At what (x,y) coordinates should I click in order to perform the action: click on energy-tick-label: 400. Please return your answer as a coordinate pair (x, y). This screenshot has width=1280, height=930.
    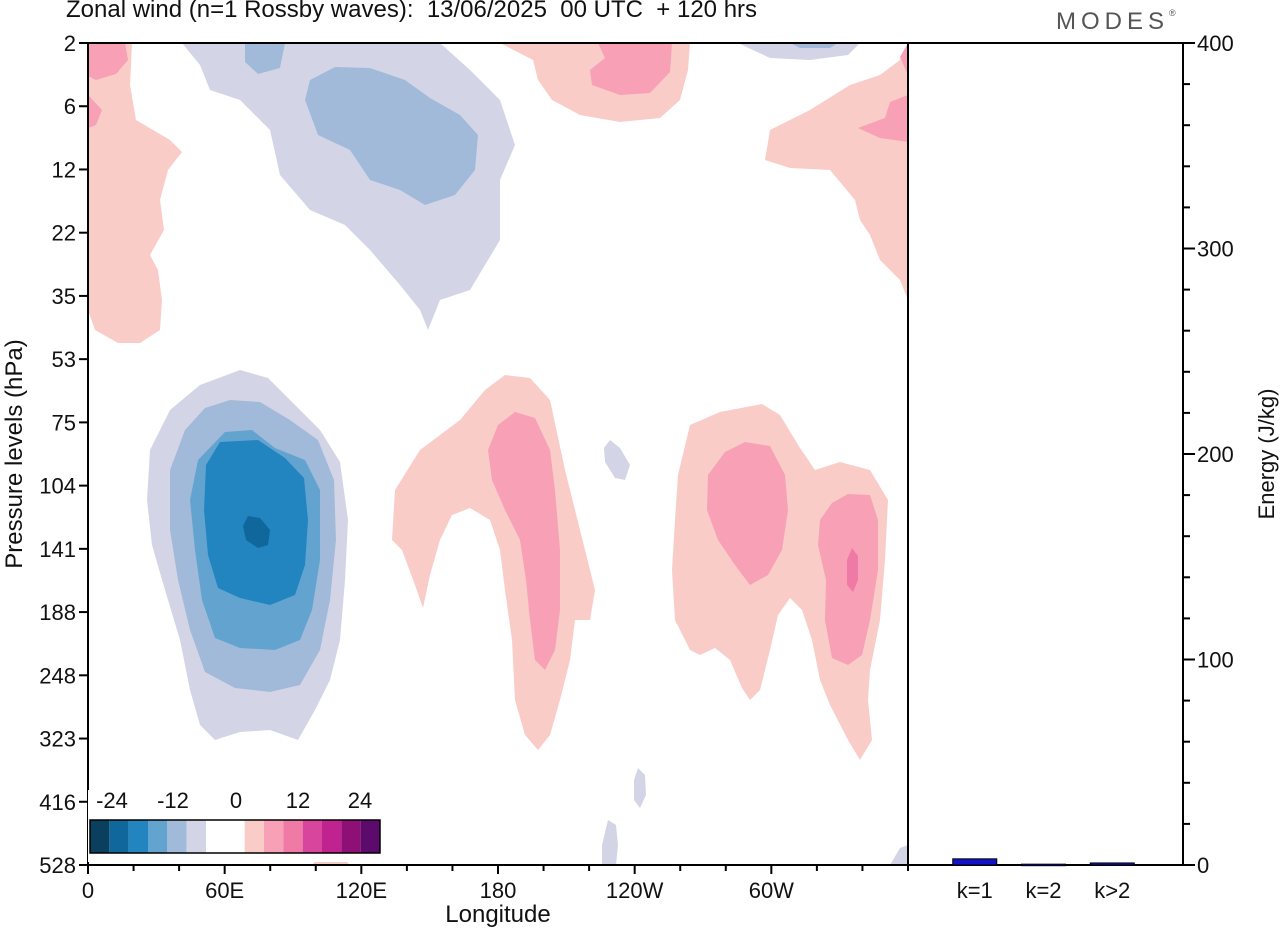
    Looking at the image, I should click on (1215, 43).